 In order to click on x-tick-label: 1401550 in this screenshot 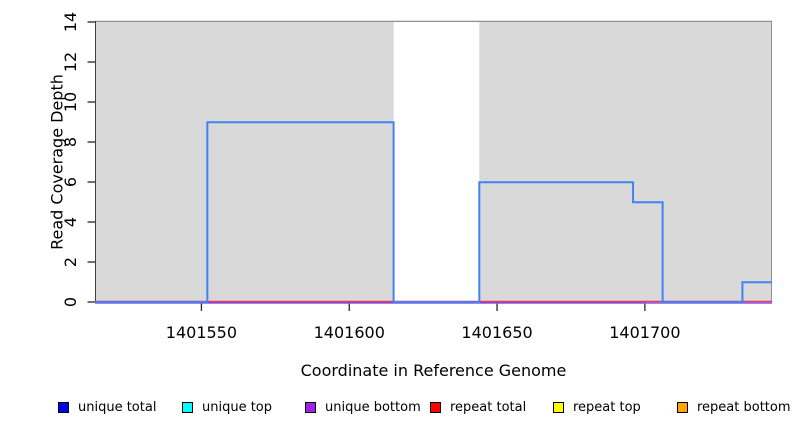, I will do `click(201, 332)`.